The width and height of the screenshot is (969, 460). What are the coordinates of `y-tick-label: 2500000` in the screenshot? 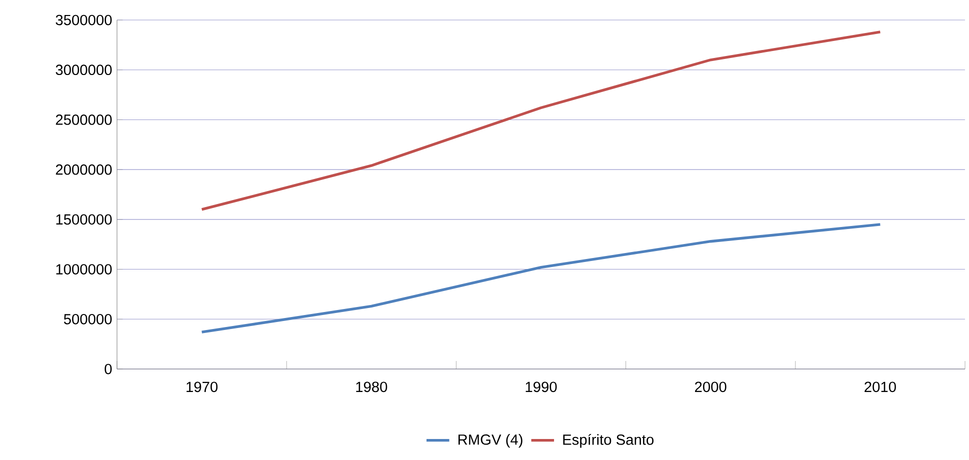 It's located at (84, 119).